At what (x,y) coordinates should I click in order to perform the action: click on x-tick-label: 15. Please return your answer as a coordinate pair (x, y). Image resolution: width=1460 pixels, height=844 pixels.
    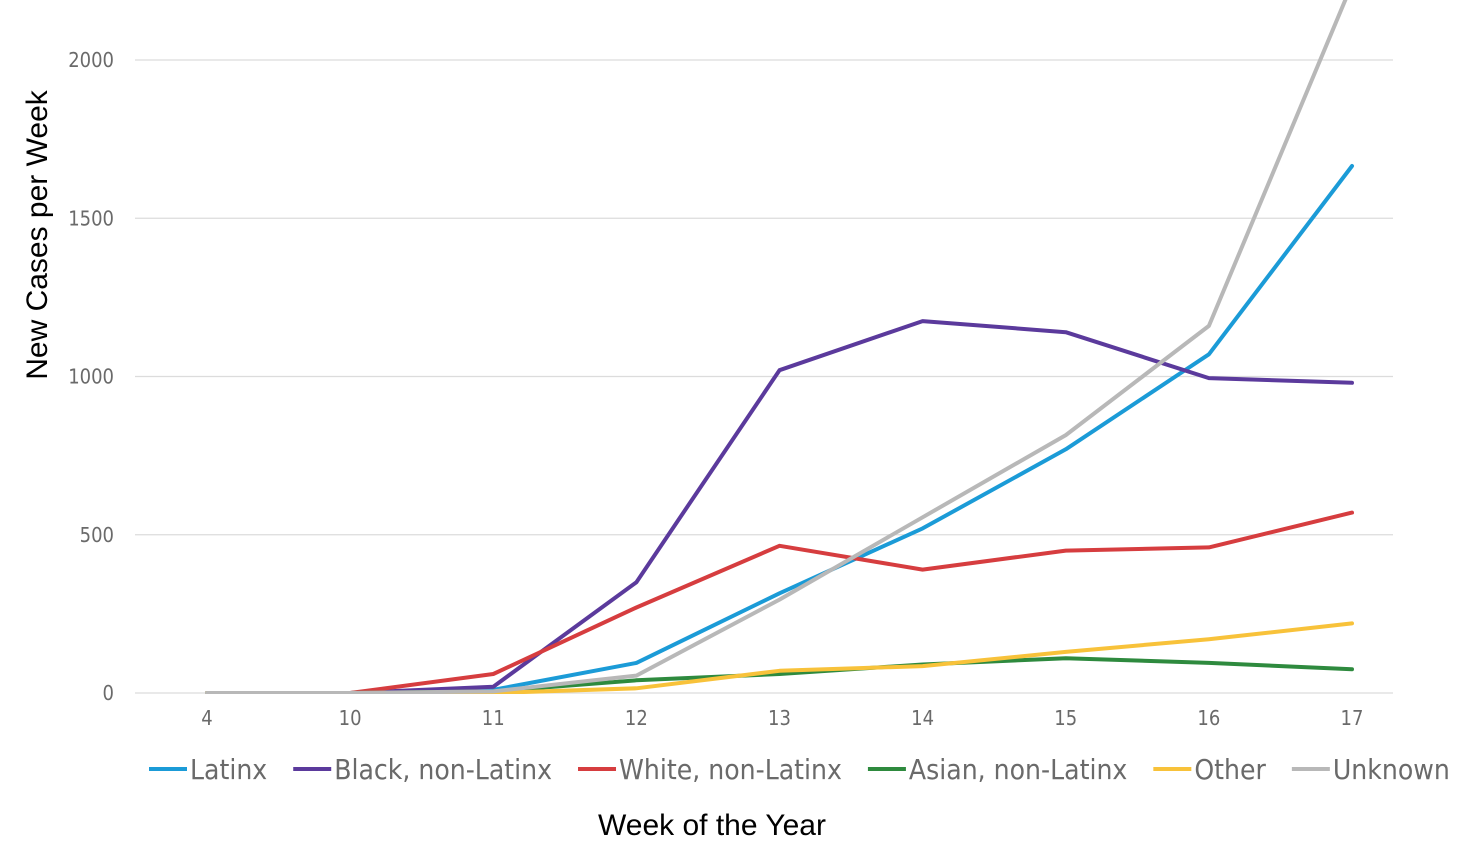
    Looking at the image, I should click on (1065, 718).